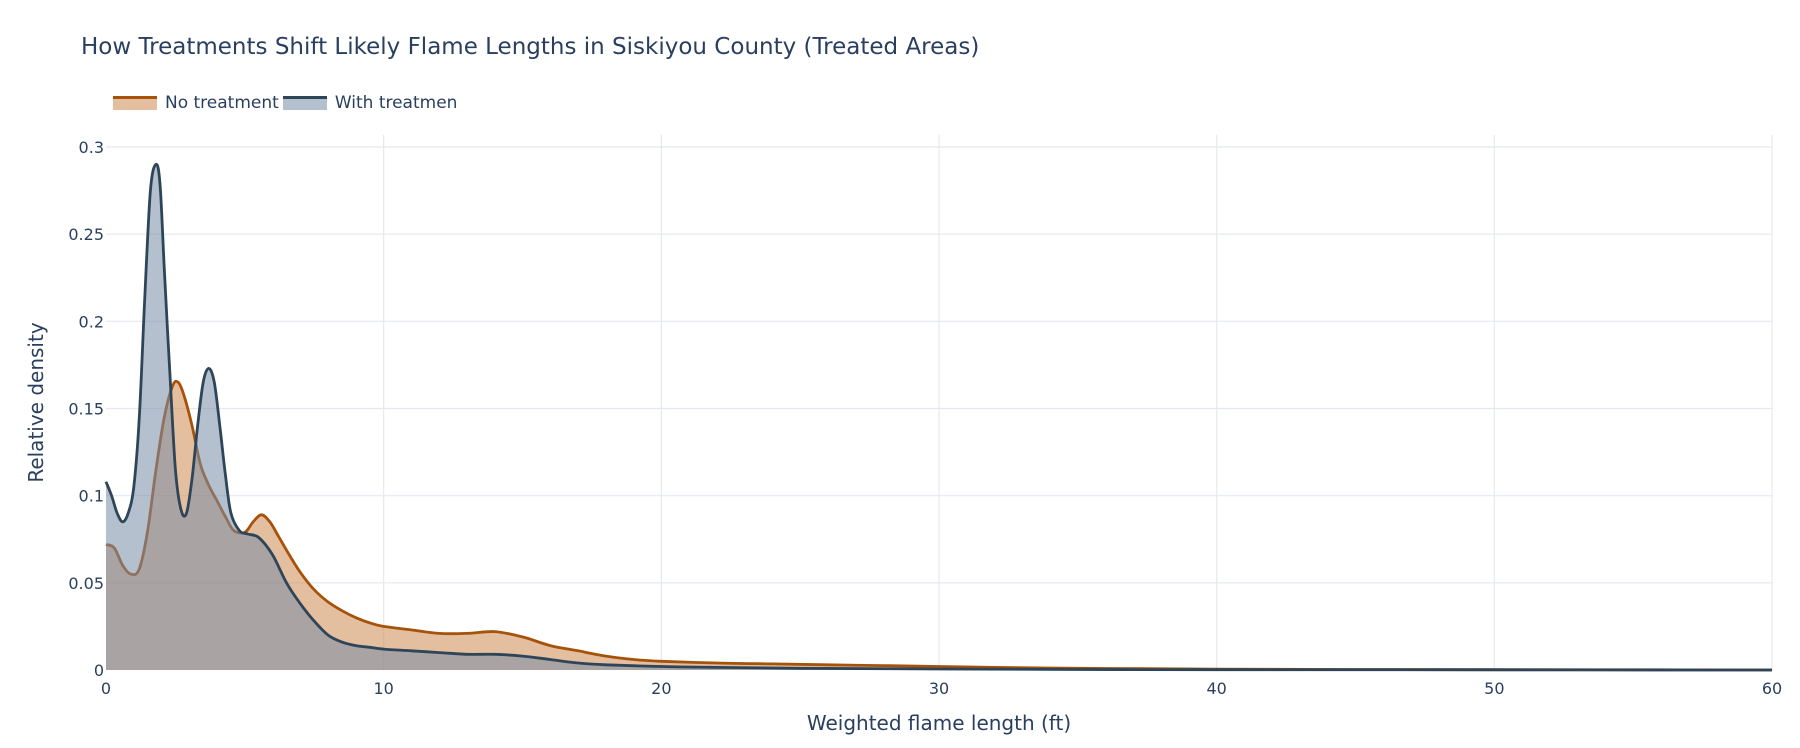 The height and width of the screenshot is (748, 1800). What do you see at coordinates (135, 103) in the screenshot?
I see `legend-swatch-no-treatment` at bounding box center [135, 103].